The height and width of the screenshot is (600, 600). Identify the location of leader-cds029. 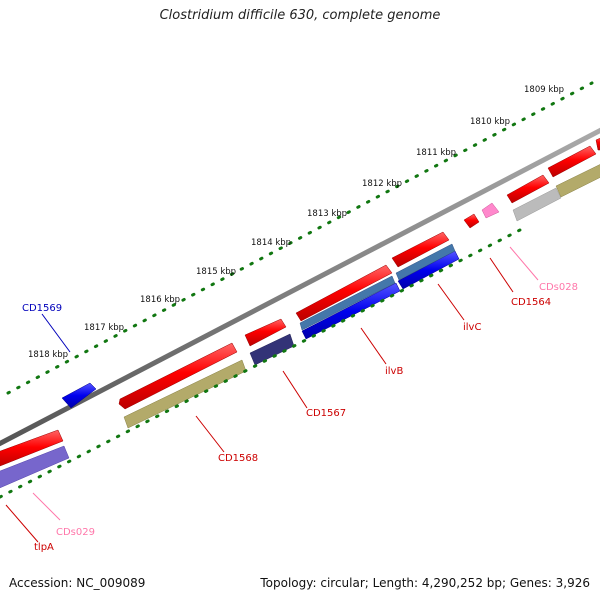
(46, 506).